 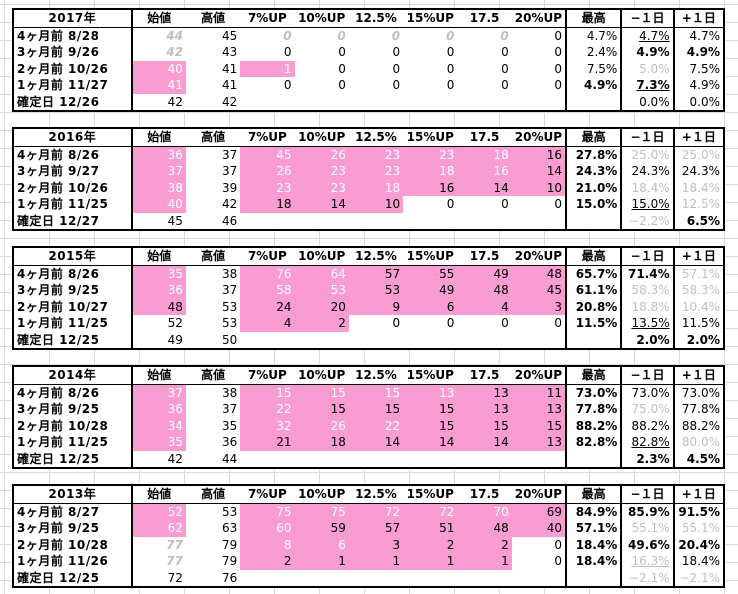 I want to click on column-header: 高値, so click(x=213, y=137).